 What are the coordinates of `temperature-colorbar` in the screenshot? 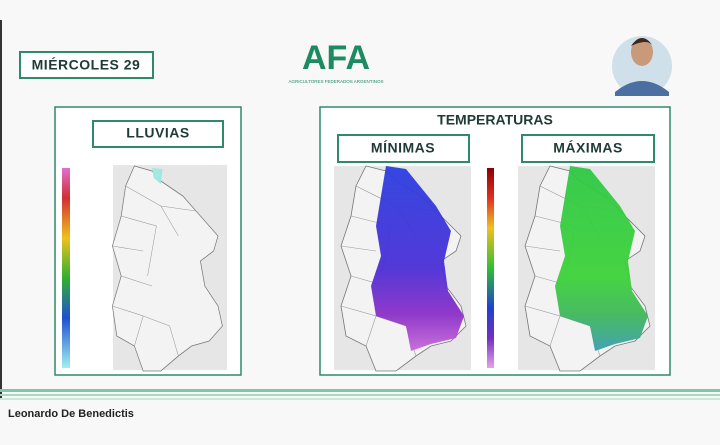 It's located at (490, 268).